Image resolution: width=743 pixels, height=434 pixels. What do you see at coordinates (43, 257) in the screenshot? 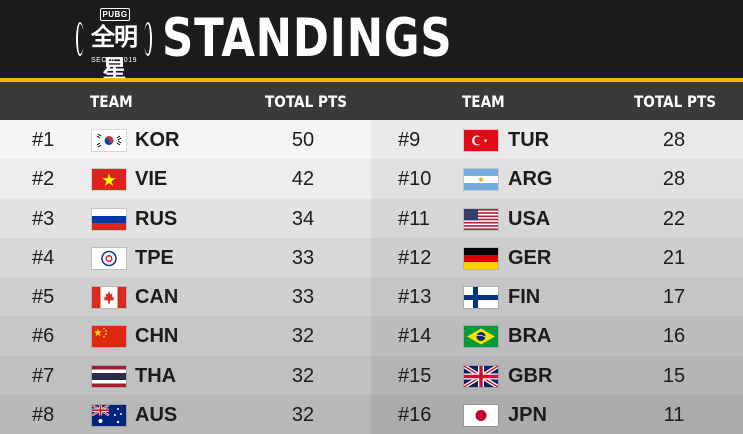
I see `rank-cell: #4` at bounding box center [43, 257].